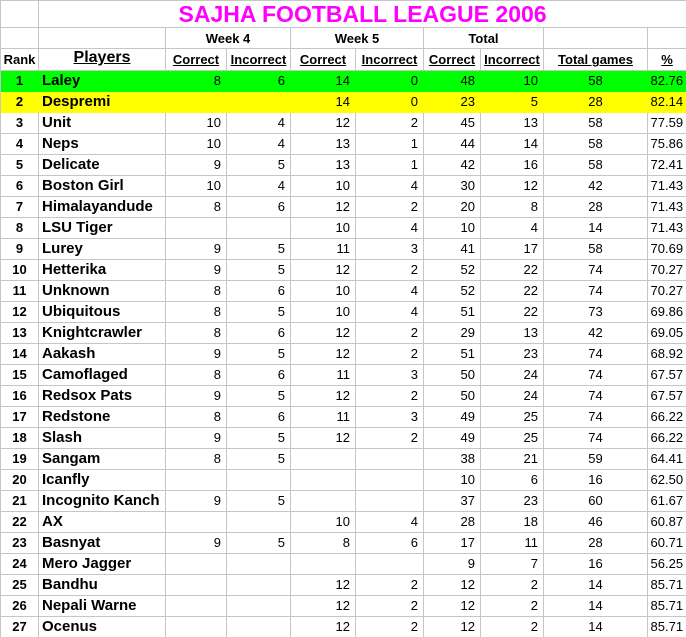  Describe the element at coordinates (596, 312) in the screenshot. I see `total-games-cell: 73` at that location.